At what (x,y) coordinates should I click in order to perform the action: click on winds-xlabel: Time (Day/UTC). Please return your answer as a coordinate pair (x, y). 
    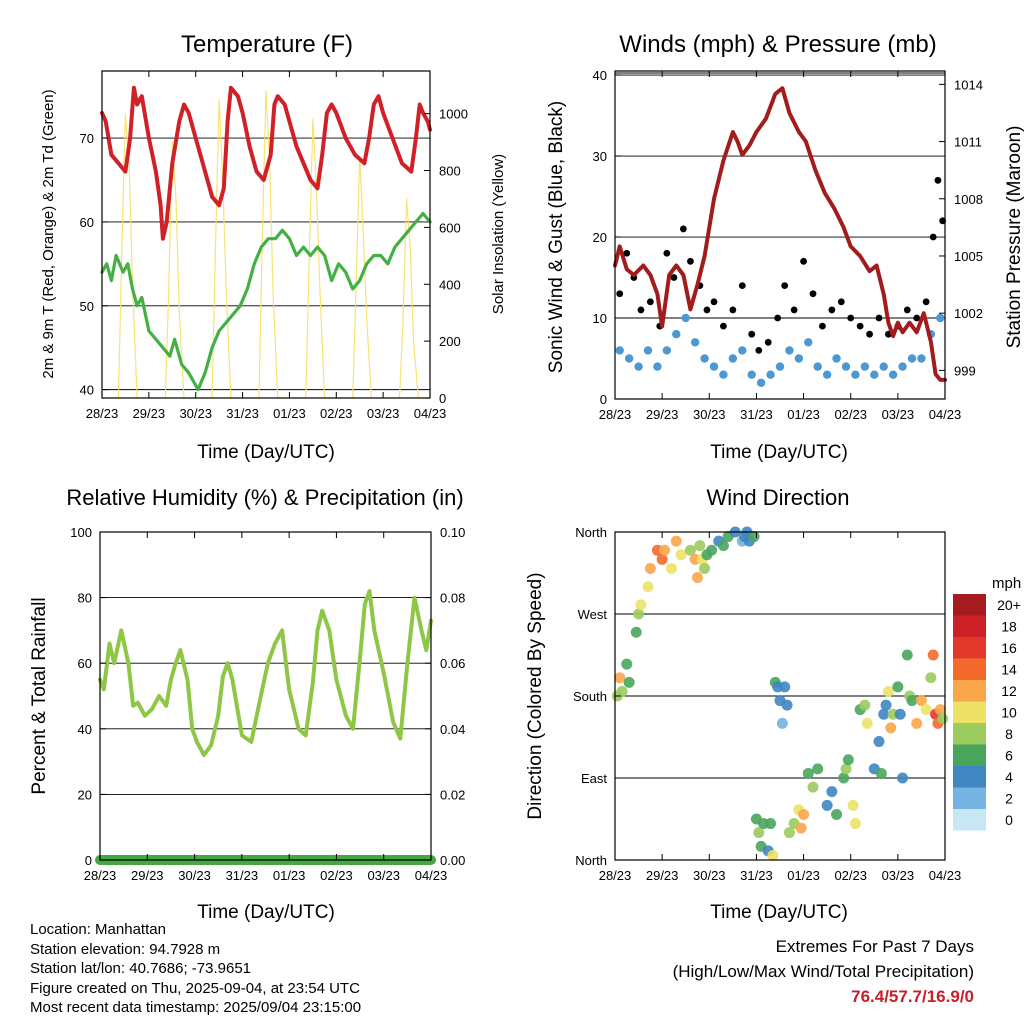
    Looking at the image, I should click on (779, 452).